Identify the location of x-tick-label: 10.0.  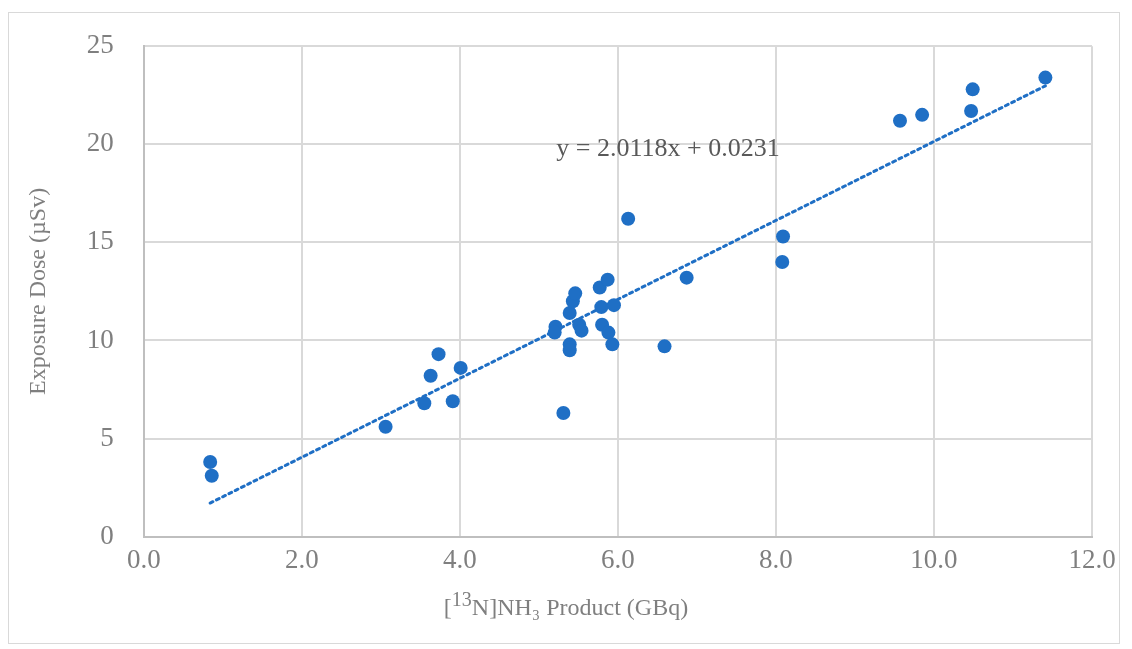
(934, 558).